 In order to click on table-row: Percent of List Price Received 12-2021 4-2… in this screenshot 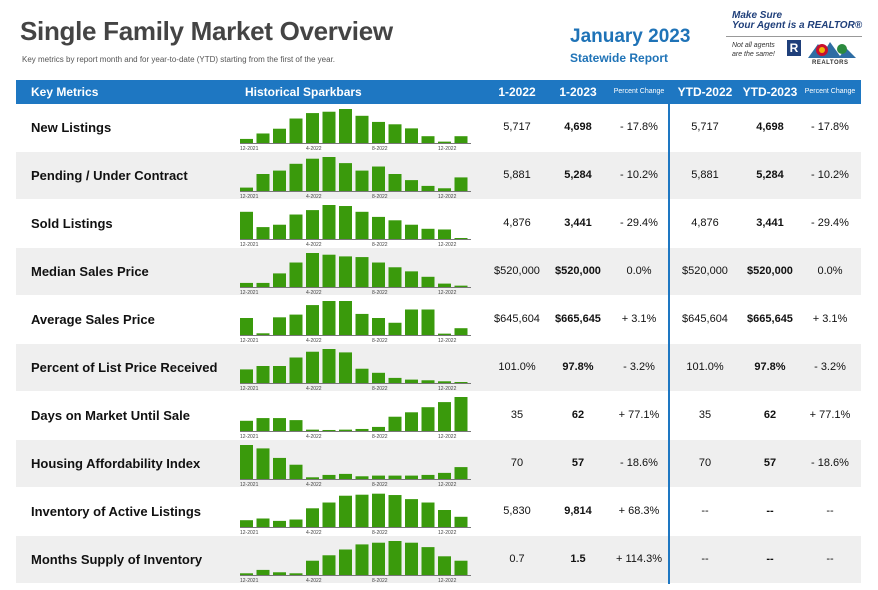, I will do `click(438, 367)`.